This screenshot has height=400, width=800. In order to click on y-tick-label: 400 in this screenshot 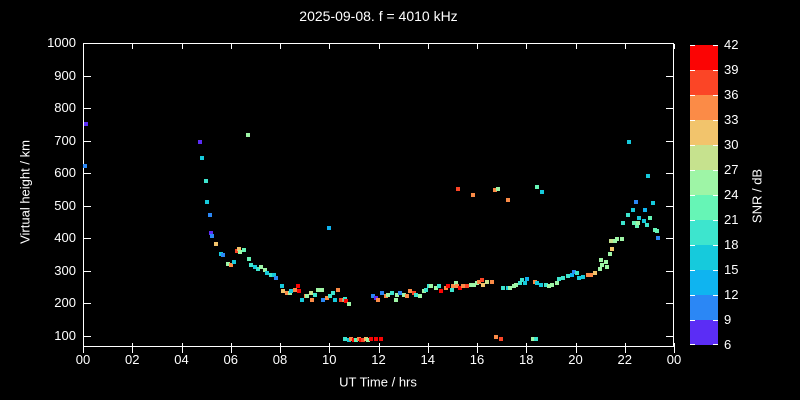, I will do `click(65, 238)`.